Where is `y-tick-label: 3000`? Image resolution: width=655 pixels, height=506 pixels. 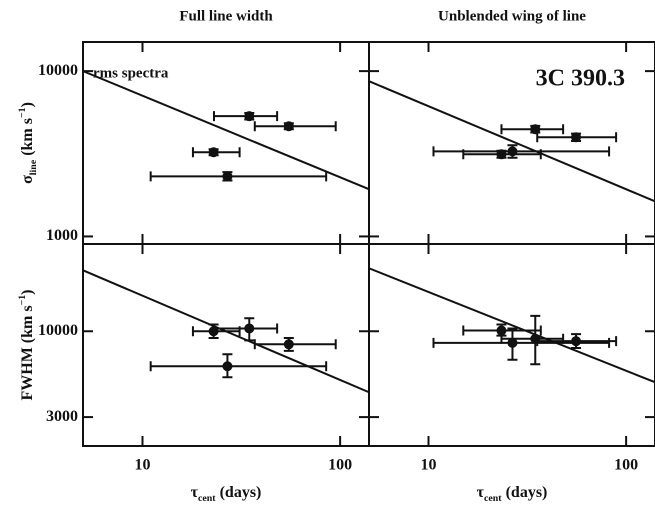
y-tick-label: 3000 is located at coordinates (62, 416).